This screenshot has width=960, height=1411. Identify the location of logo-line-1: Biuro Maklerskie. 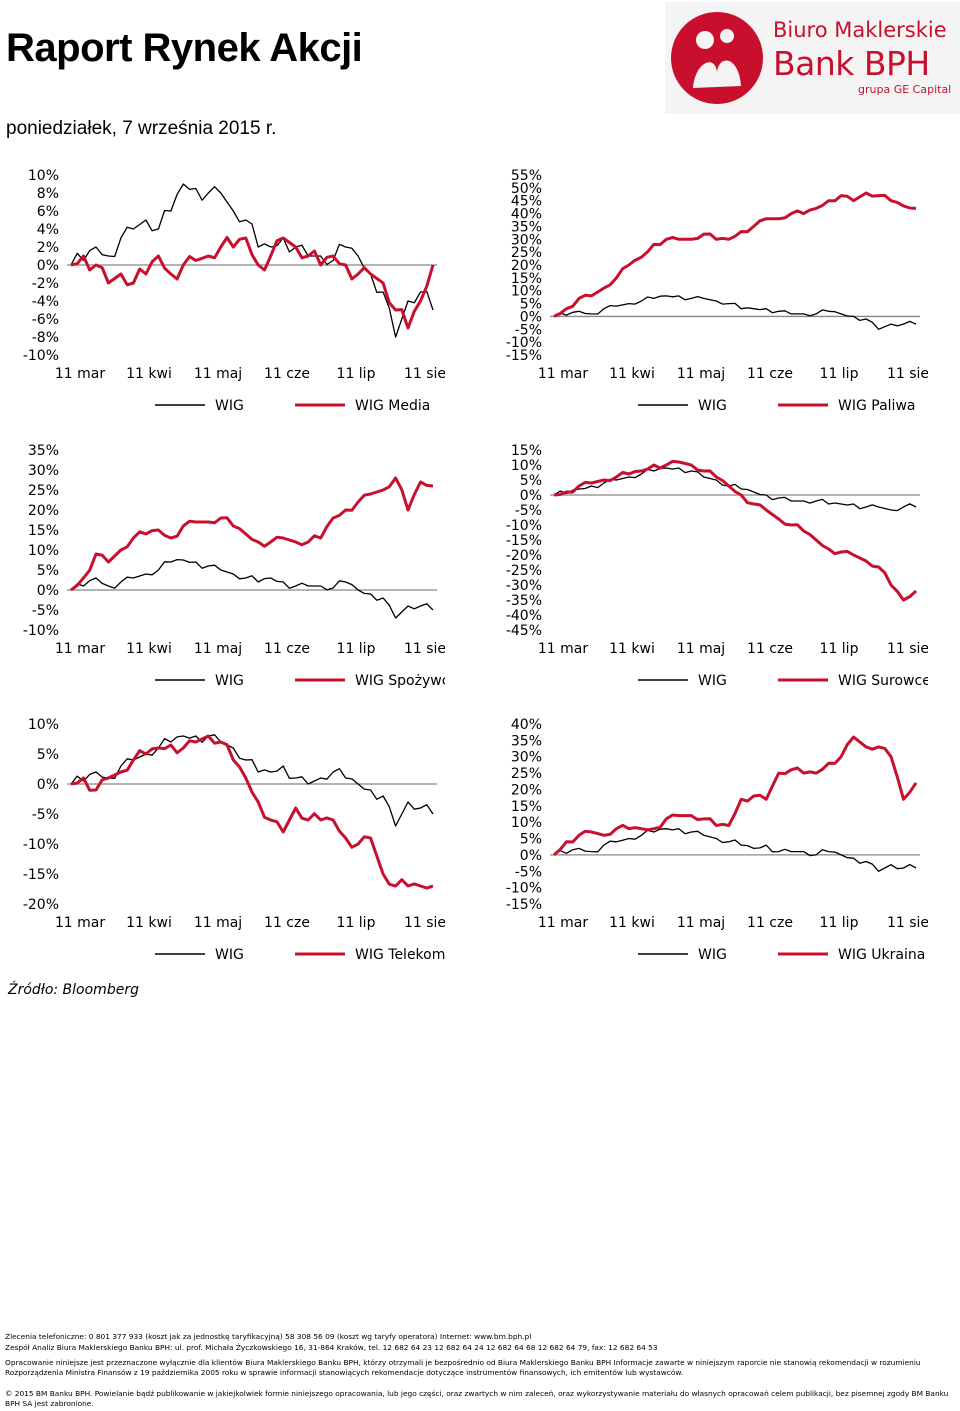
(860, 30).